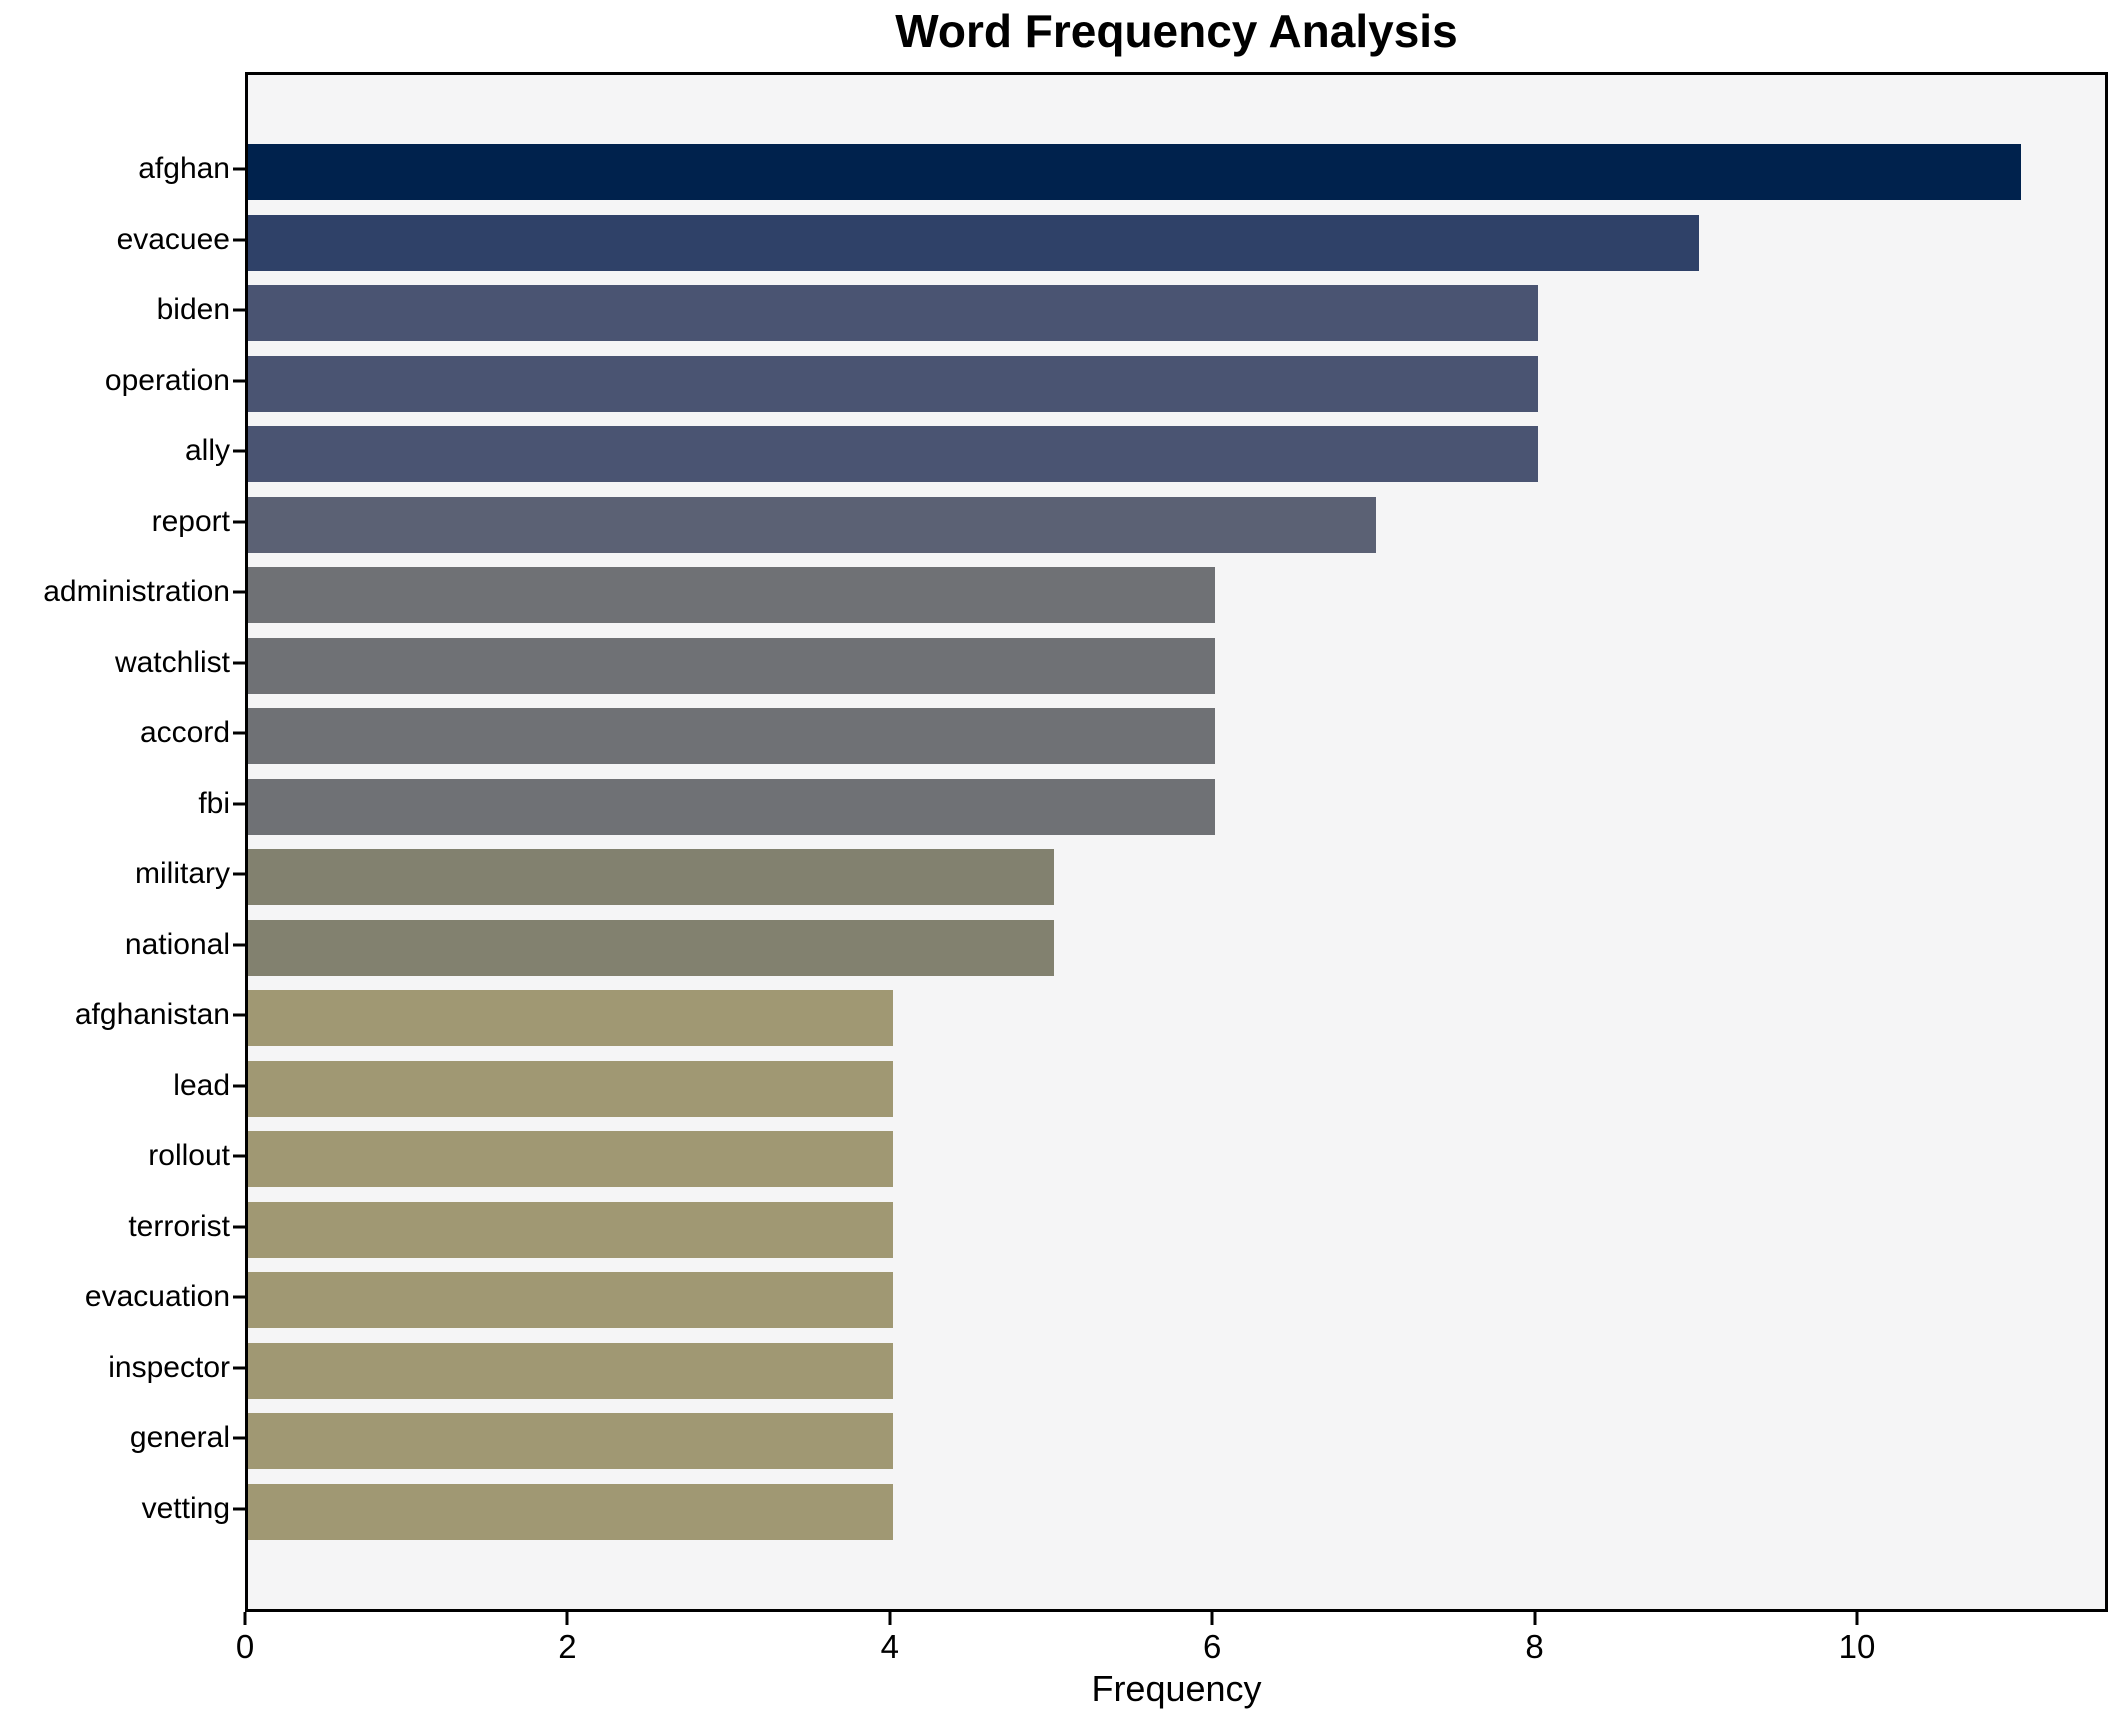  Describe the element at coordinates (570, 1159) in the screenshot. I see `bar-rollout` at that location.